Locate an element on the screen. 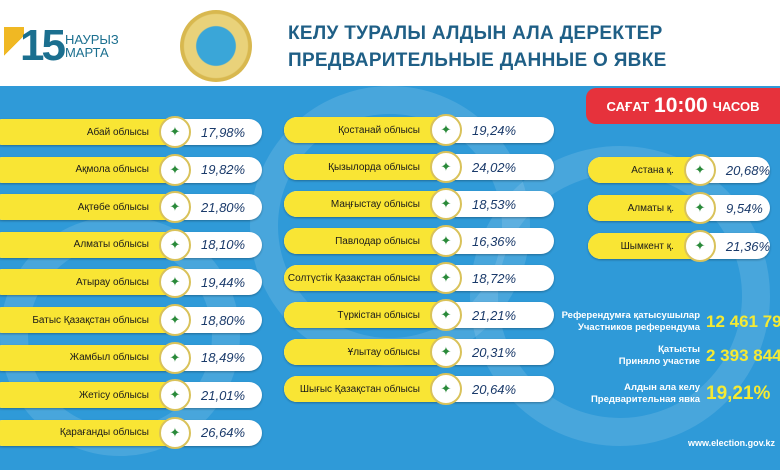 This screenshot has height=470, width=780. region-row: Астана қ. ✦ 20,68% is located at coordinates (679, 170).